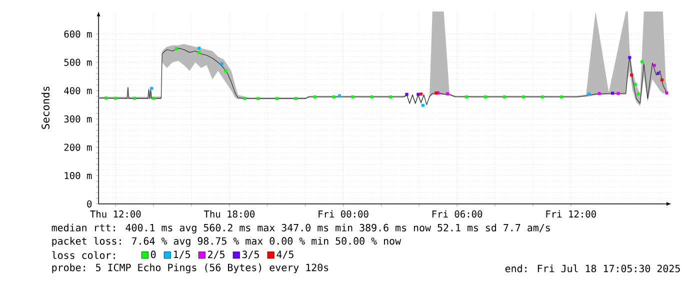  I want to click on y-tick-label: 200 m, so click(78, 148).